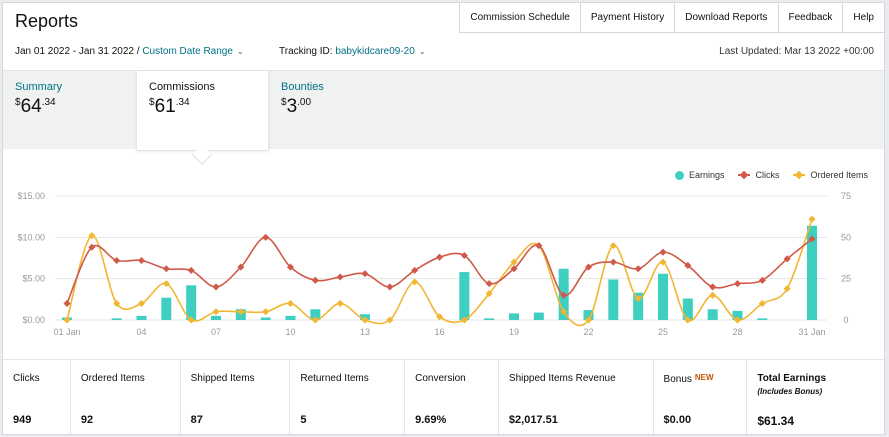 The width and height of the screenshot is (889, 437). Describe the element at coordinates (202, 111) in the screenshot. I see `tab-commissions: Commissions $61.34` at that location.